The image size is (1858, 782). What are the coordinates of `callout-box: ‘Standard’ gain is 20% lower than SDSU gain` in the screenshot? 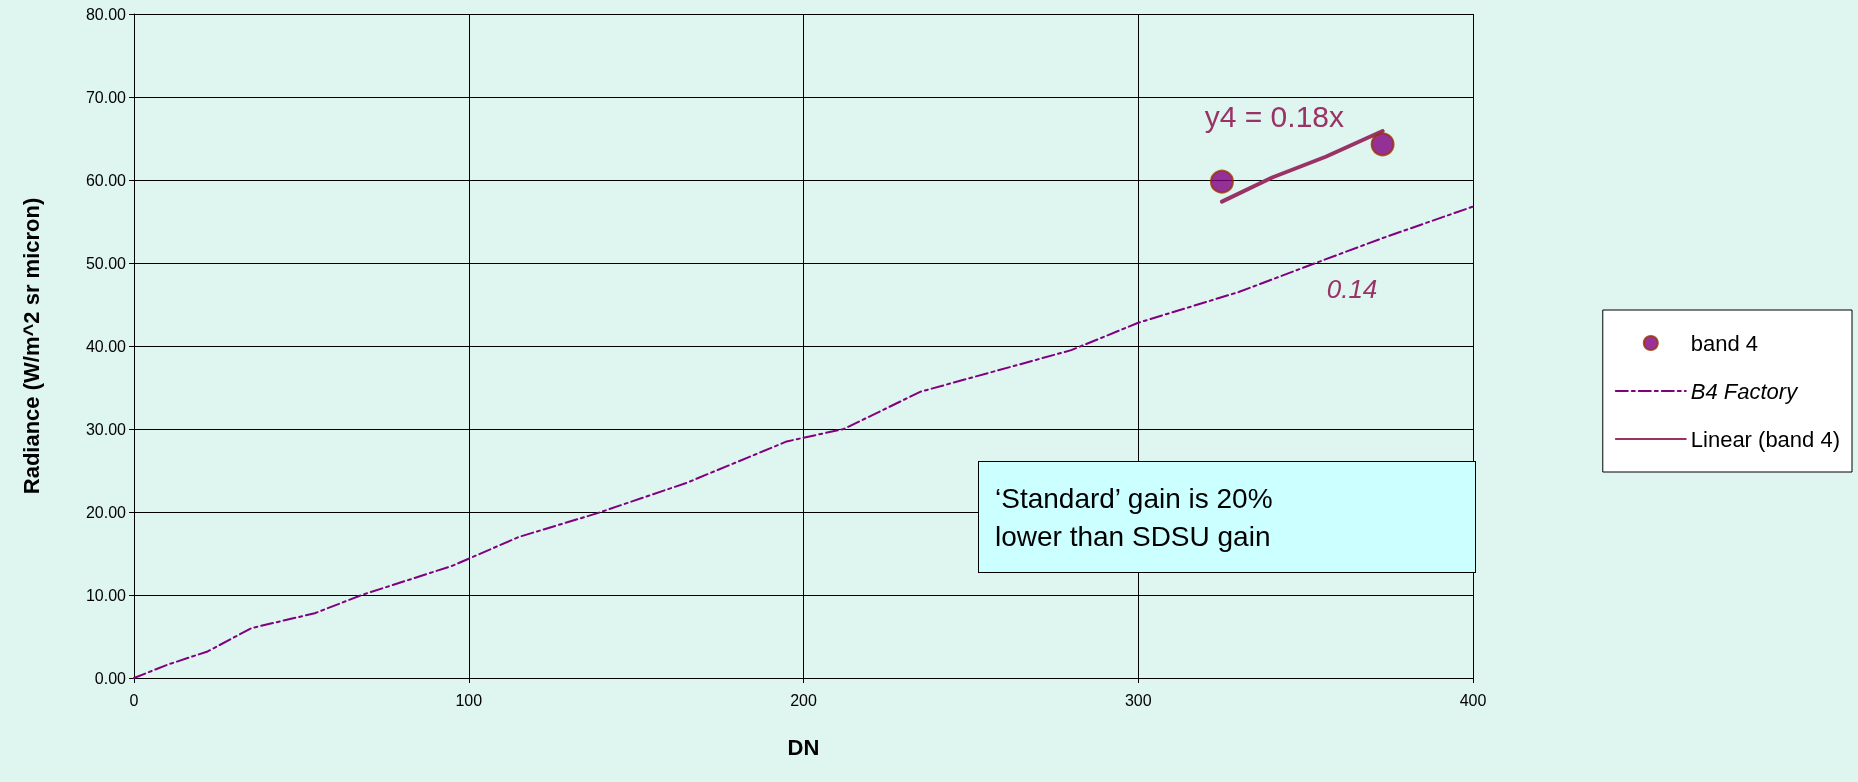 It's located at (1227, 517).